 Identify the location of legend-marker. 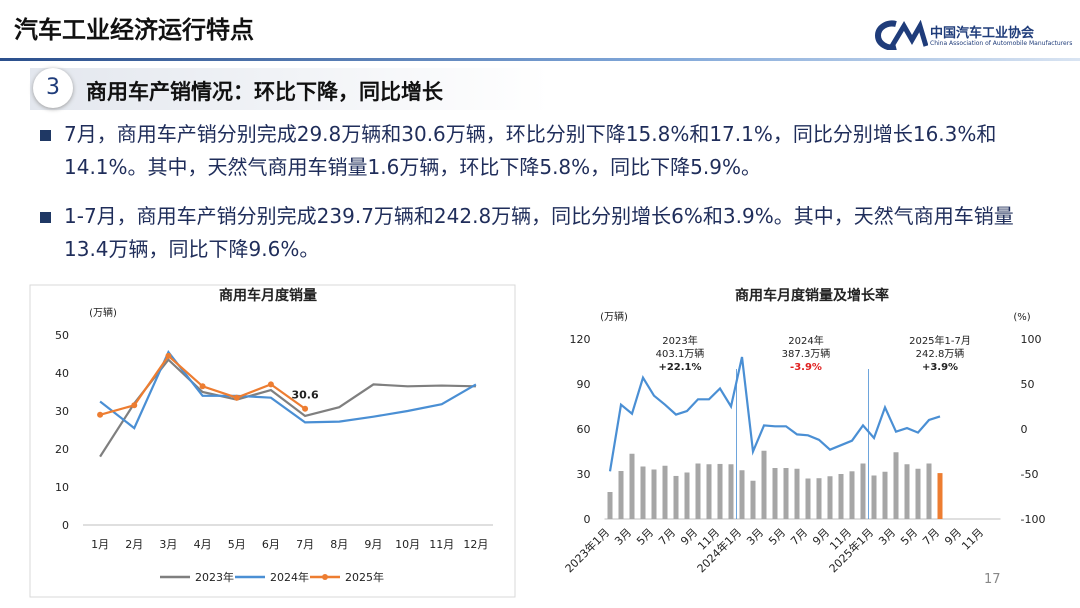
(325, 577).